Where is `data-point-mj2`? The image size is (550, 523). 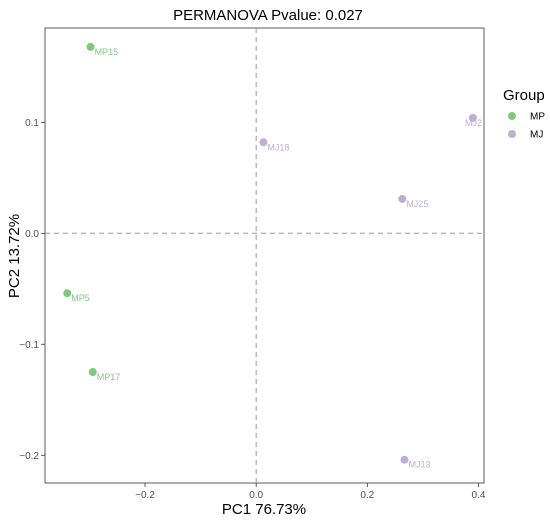
data-point-mj2 is located at coordinates (472, 117).